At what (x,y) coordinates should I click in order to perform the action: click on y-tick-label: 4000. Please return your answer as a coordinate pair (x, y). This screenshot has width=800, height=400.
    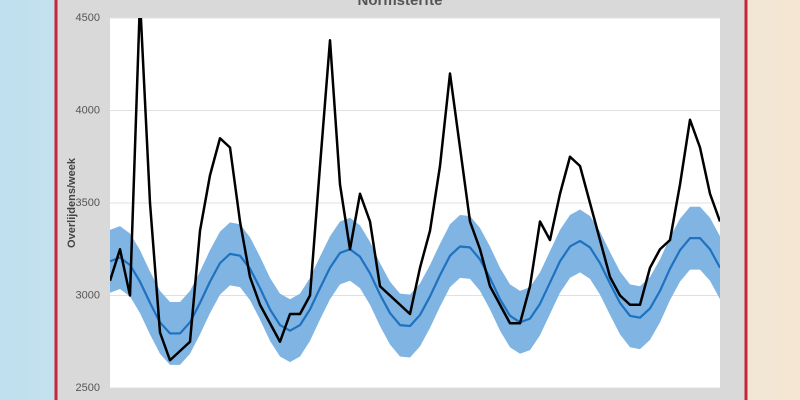
    Looking at the image, I should click on (88, 110).